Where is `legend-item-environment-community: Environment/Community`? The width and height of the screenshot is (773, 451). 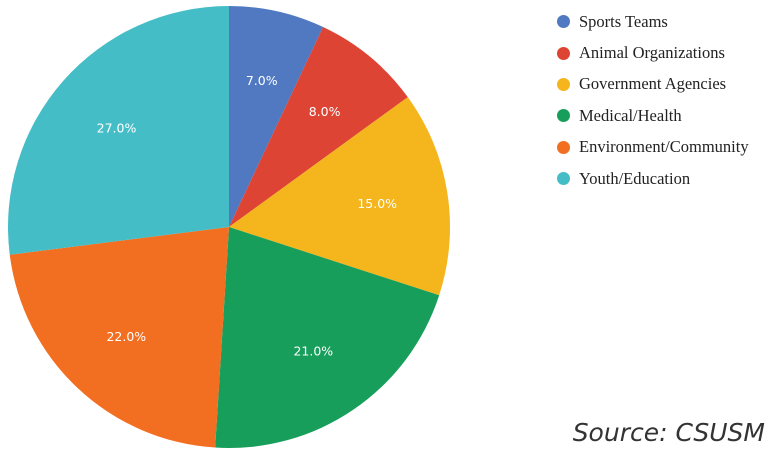 legend-item-environment-community: Environment/Community is located at coordinates (653, 147).